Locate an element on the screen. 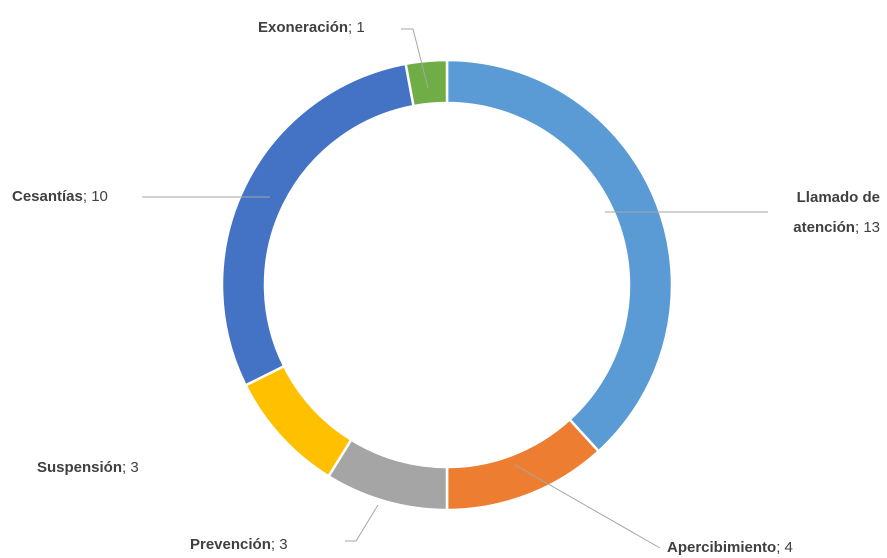 This screenshot has width=887, height=558. label-category: Apercibimiento is located at coordinates (722, 547).